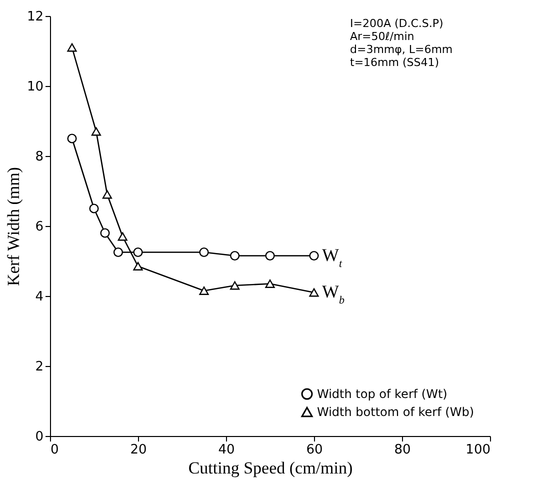 The width and height of the screenshot is (539, 496). Describe the element at coordinates (314, 450) in the screenshot. I see `x-tick-label: 60` at that location.